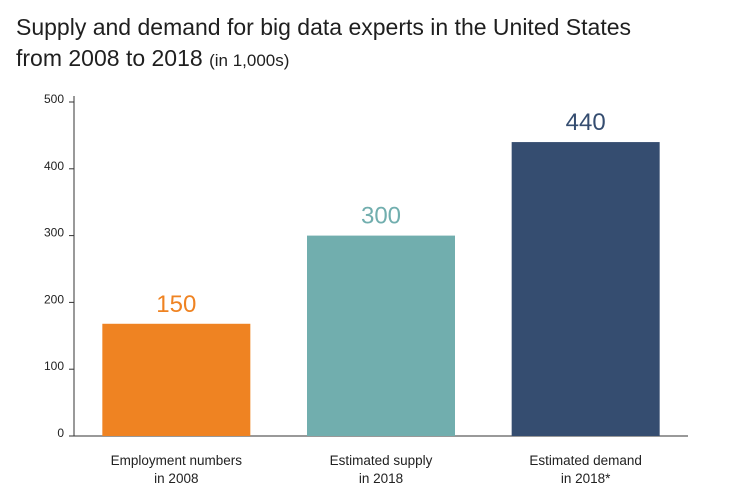 The width and height of the screenshot is (750, 500). What do you see at coordinates (381, 460) in the screenshot?
I see `x-category-label: Estimated supply` at bounding box center [381, 460].